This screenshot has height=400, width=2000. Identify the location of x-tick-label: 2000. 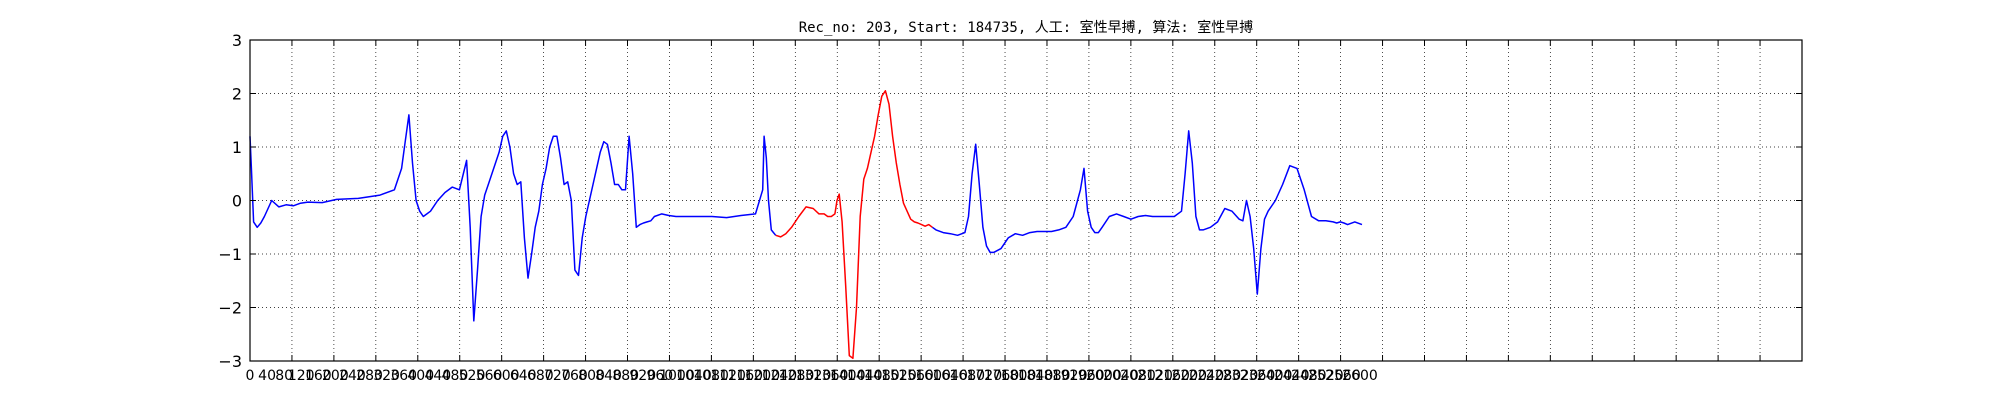
(1104, 376).